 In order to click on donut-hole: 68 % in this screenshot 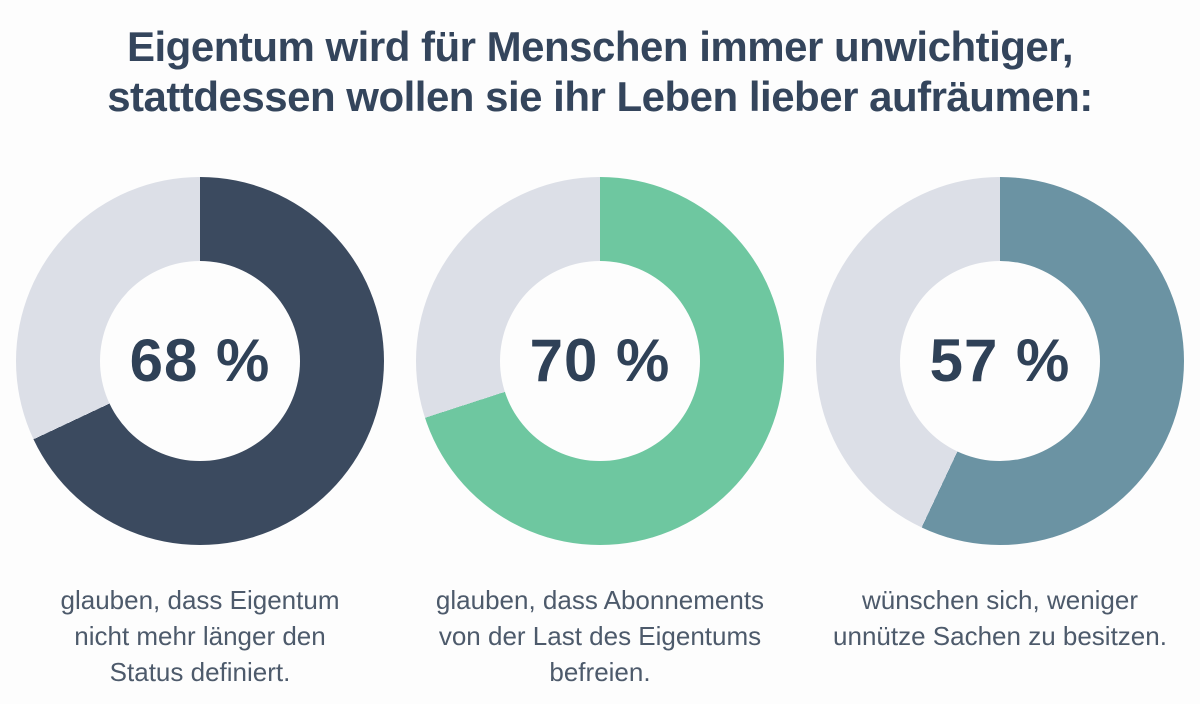, I will do `click(200, 360)`.